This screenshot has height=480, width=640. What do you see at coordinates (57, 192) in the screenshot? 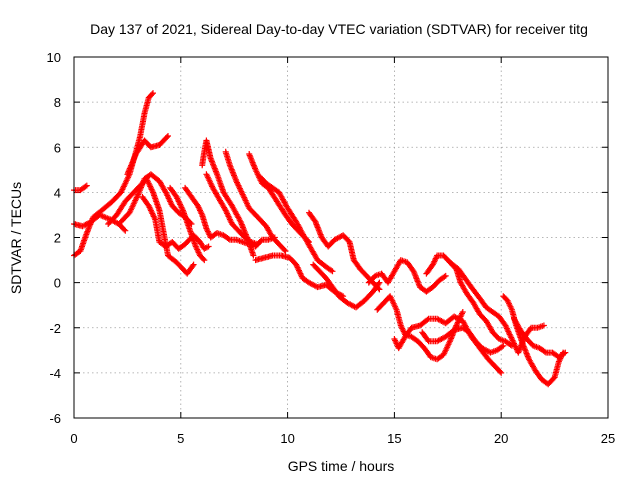
I see `y-tick-label: 4` at bounding box center [57, 192].